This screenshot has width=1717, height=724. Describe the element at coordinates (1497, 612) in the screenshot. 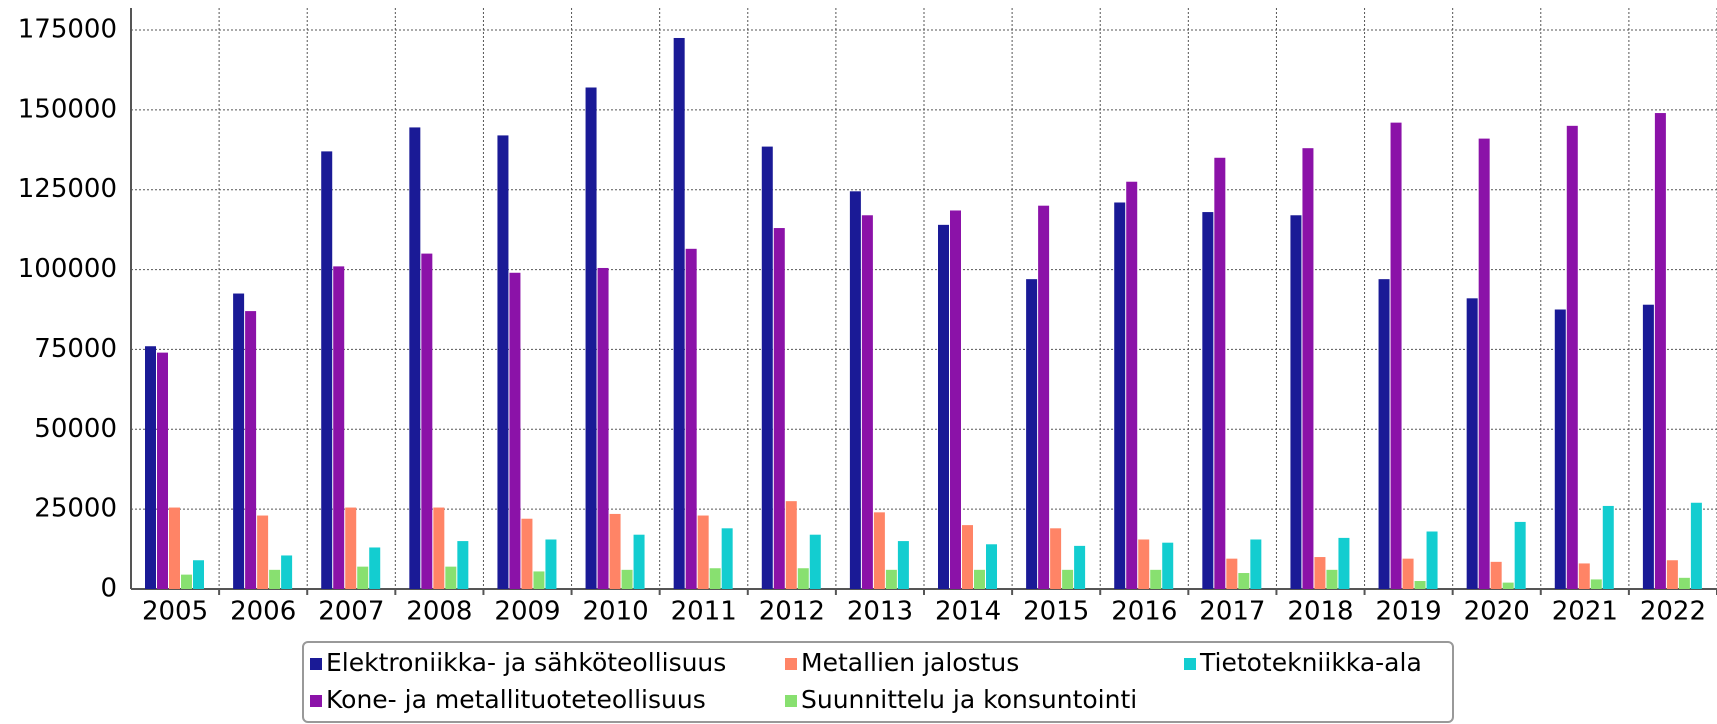

I see `x-tick-label: 2020` at that location.